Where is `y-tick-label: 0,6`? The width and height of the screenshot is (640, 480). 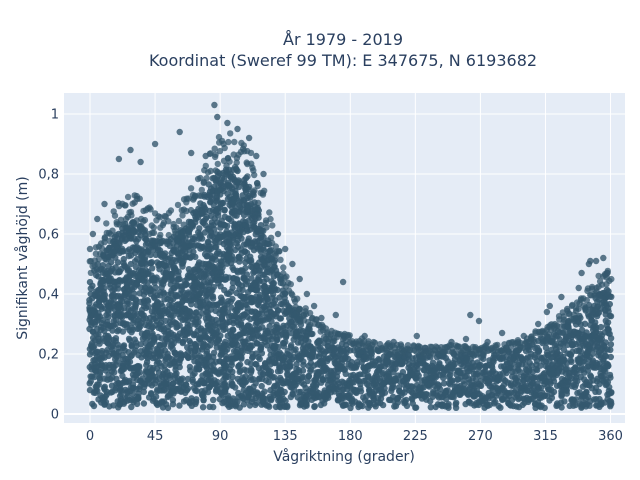 y-tick-label: 0,6 is located at coordinates (48, 235).